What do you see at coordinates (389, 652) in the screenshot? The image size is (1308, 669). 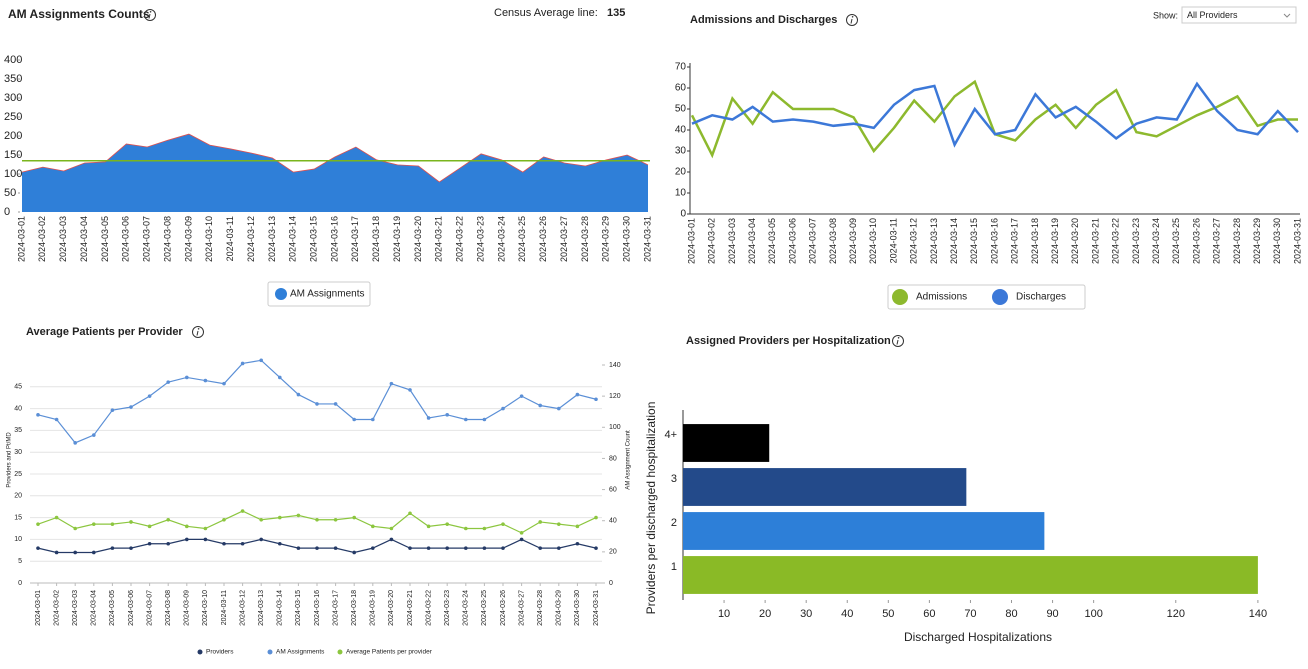 I see `legend-label: Average Patients per provider` at bounding box center [389, 652].